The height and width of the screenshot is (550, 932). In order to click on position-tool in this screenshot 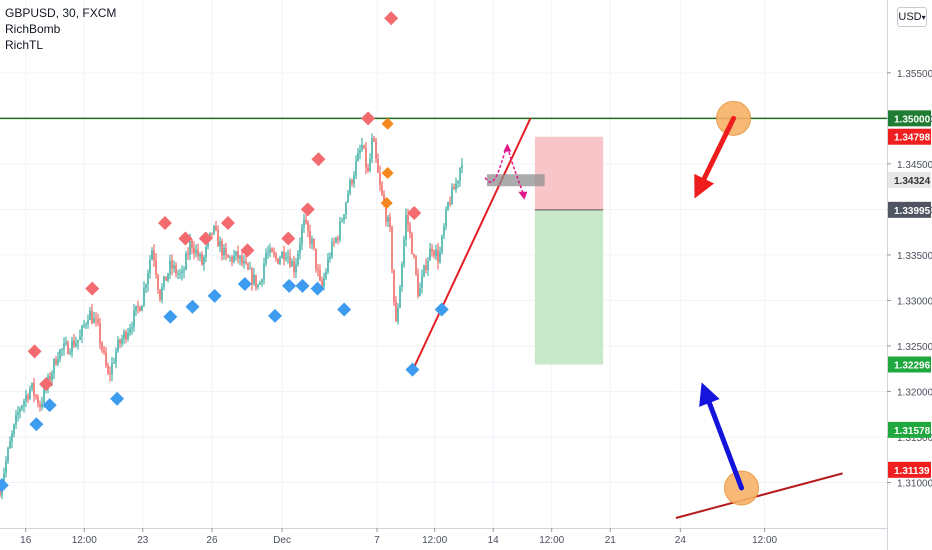, I will do `click(569, 250)`.